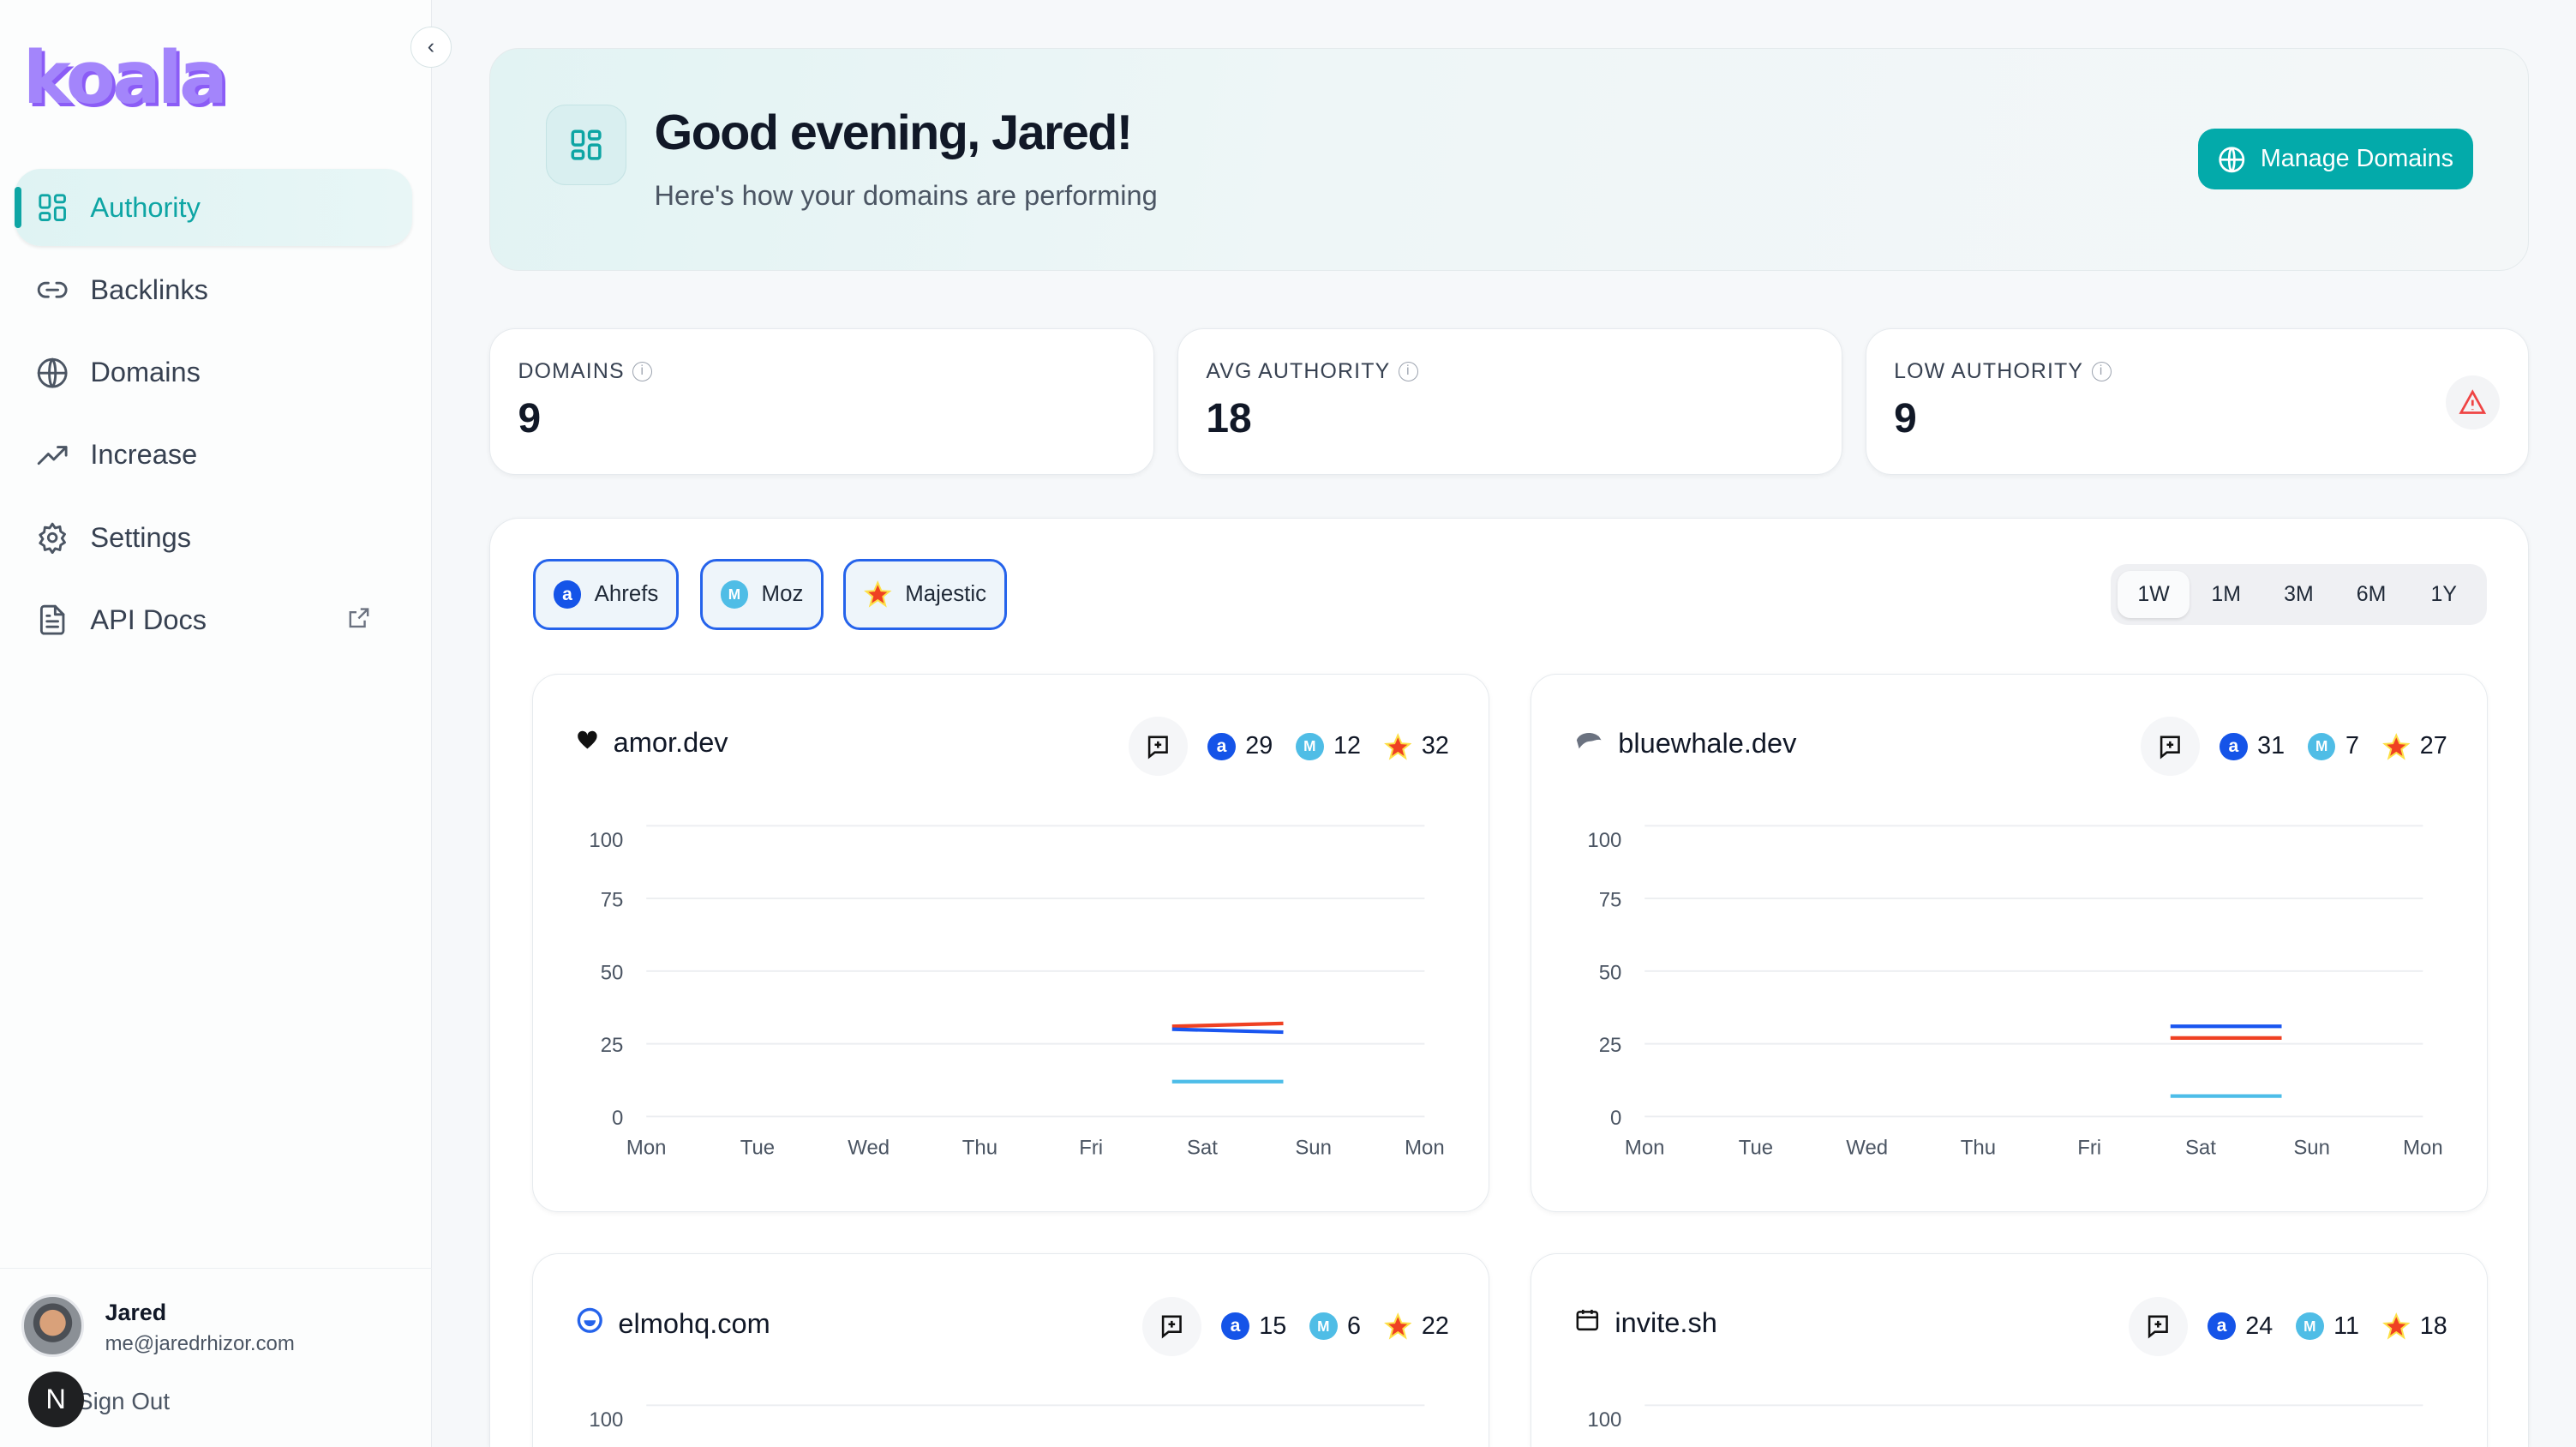 The width and height of the screenshot is (2576, 1447). Describe the element at coordinates (125, 78) in the screenshot. I see `koala-logo: koala` at that location.